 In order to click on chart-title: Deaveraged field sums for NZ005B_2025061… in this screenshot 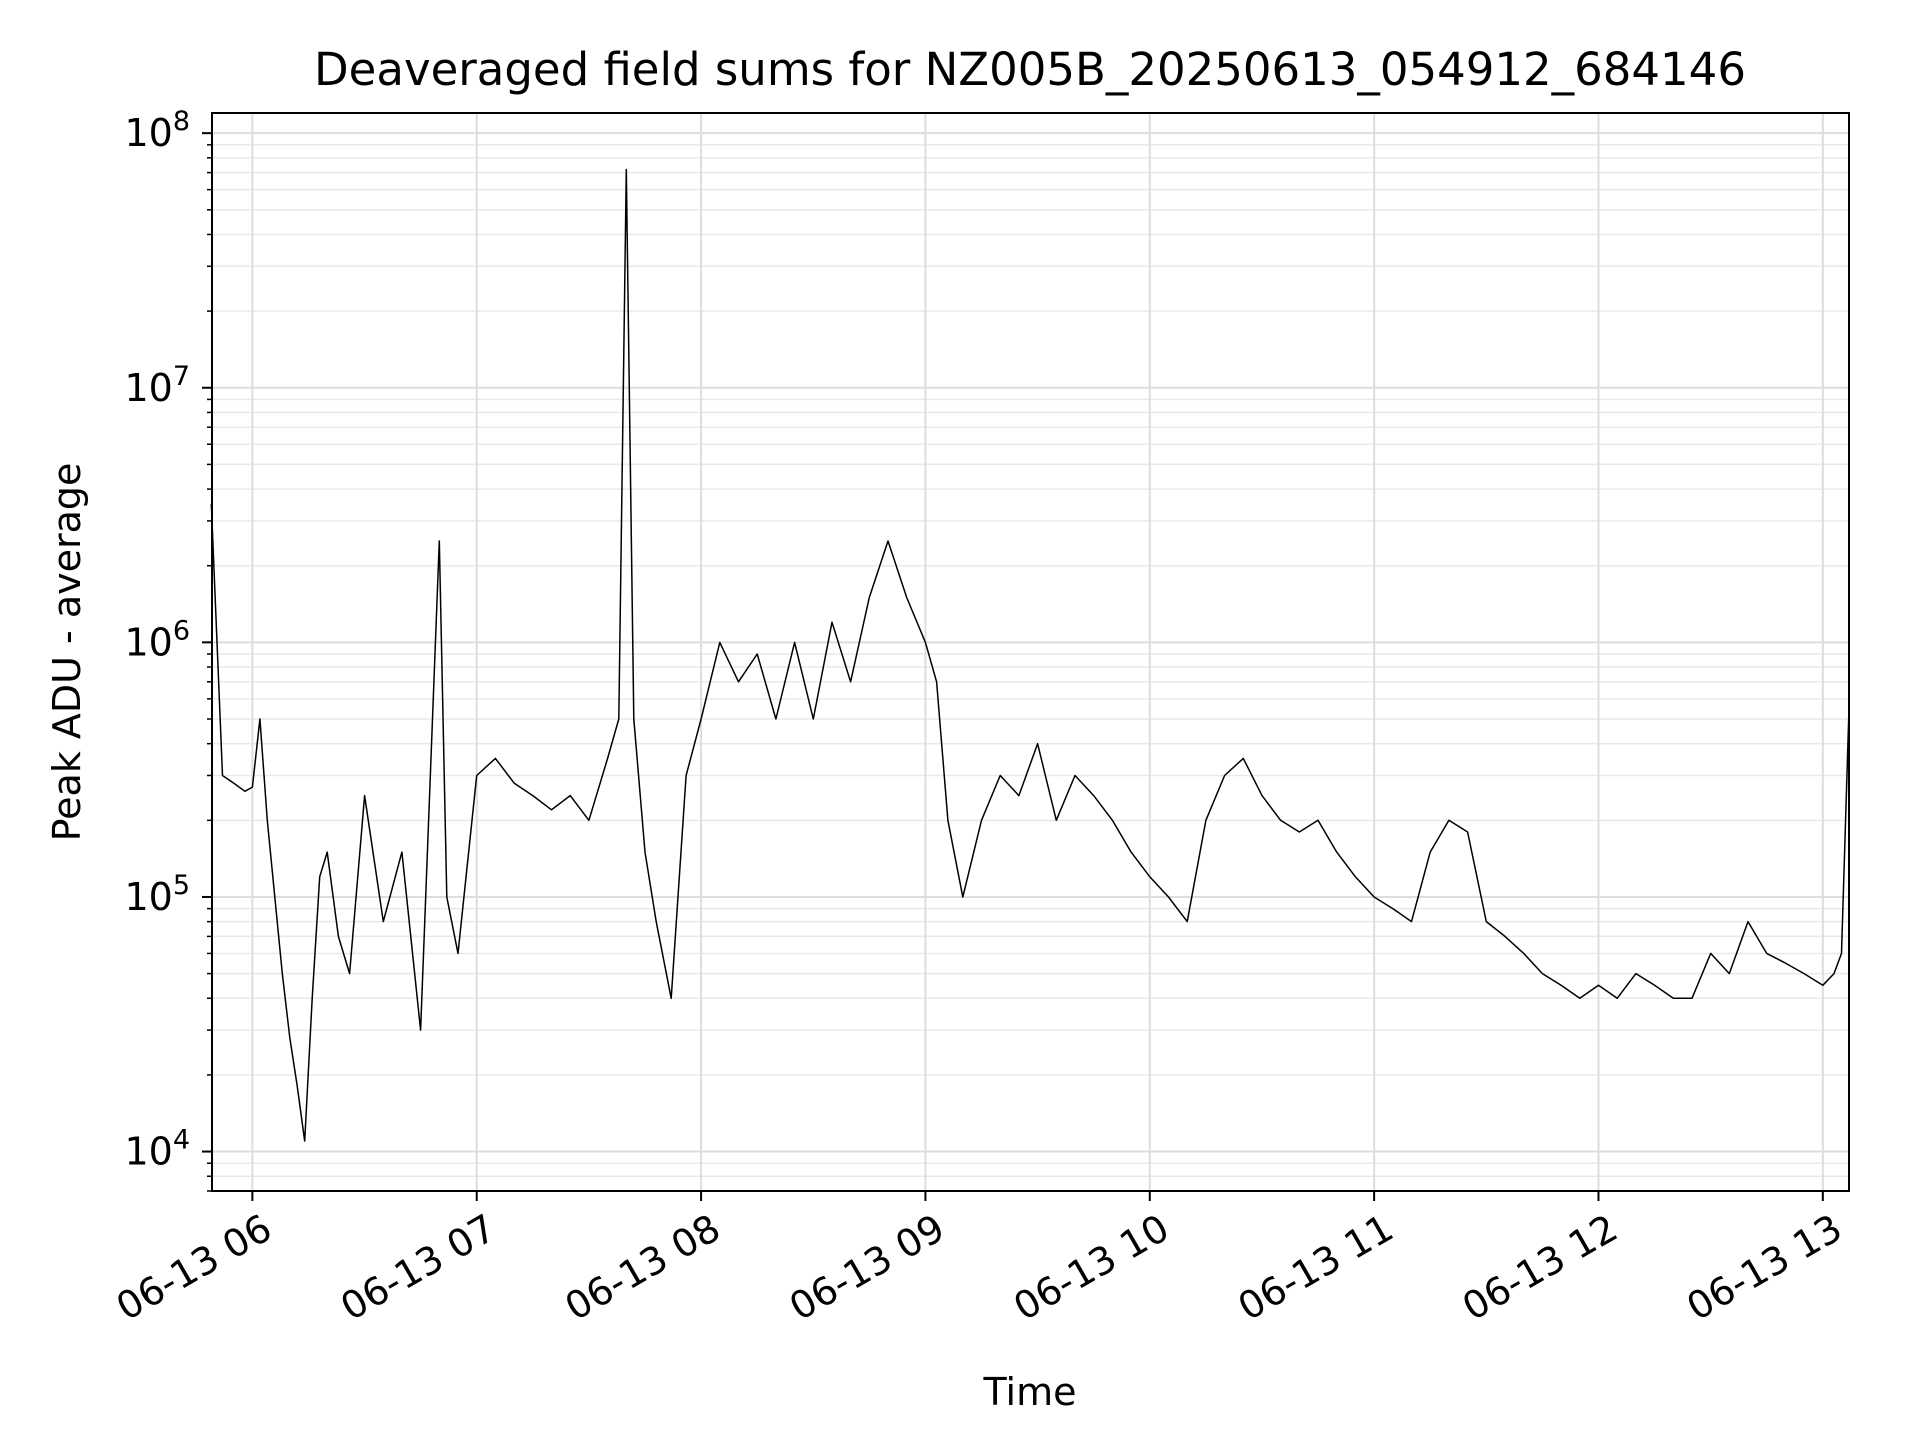, I will do `click(1030, 69)`.